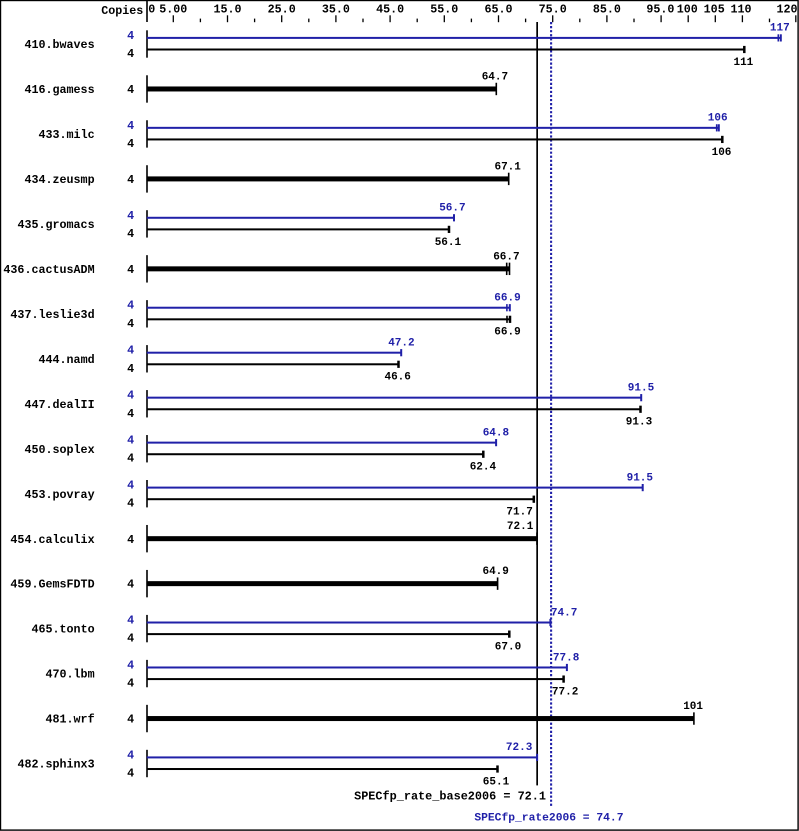 The height and width of the screenshot is (831, 799). What do you see at coordinates (496, 433) in the screenshot?
I see `svg-text: 64.8` at bounding box center [496, 433].